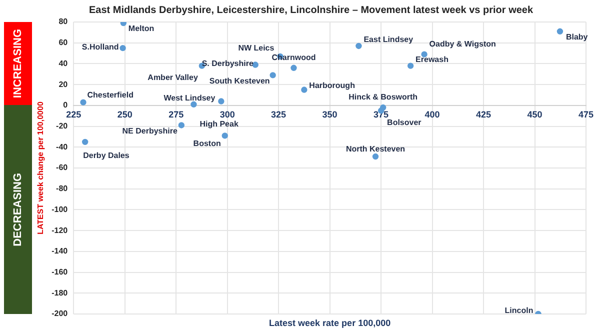 The width and height of the screenshot is (600, 330). What do you see at coordinates (462, 44) in the screenshot?
I see `data-label: Oadby & Wigston` at bounding box center [462, 44].